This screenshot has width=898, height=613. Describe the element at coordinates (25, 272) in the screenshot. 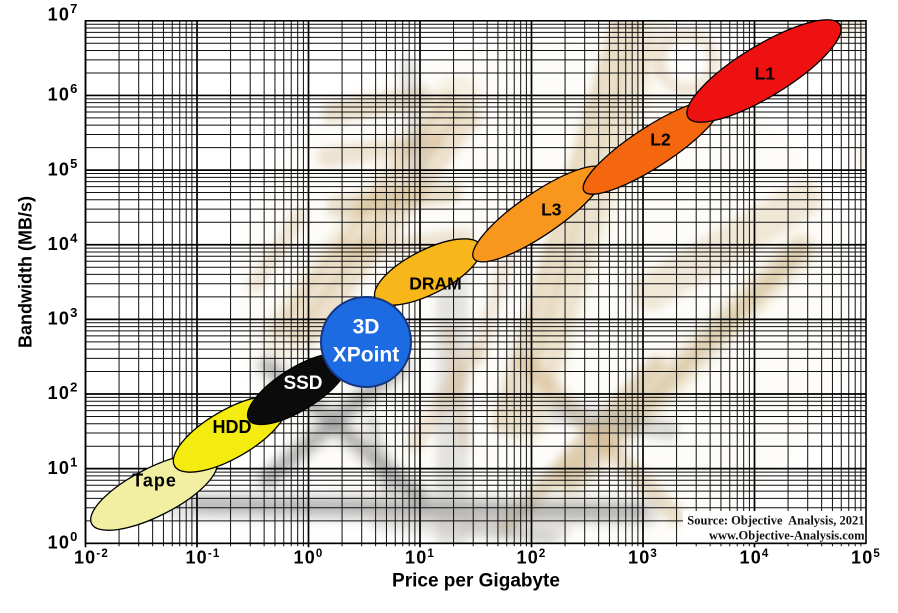

I see `svg-text: Bandwidth (MB/s)` at that location.